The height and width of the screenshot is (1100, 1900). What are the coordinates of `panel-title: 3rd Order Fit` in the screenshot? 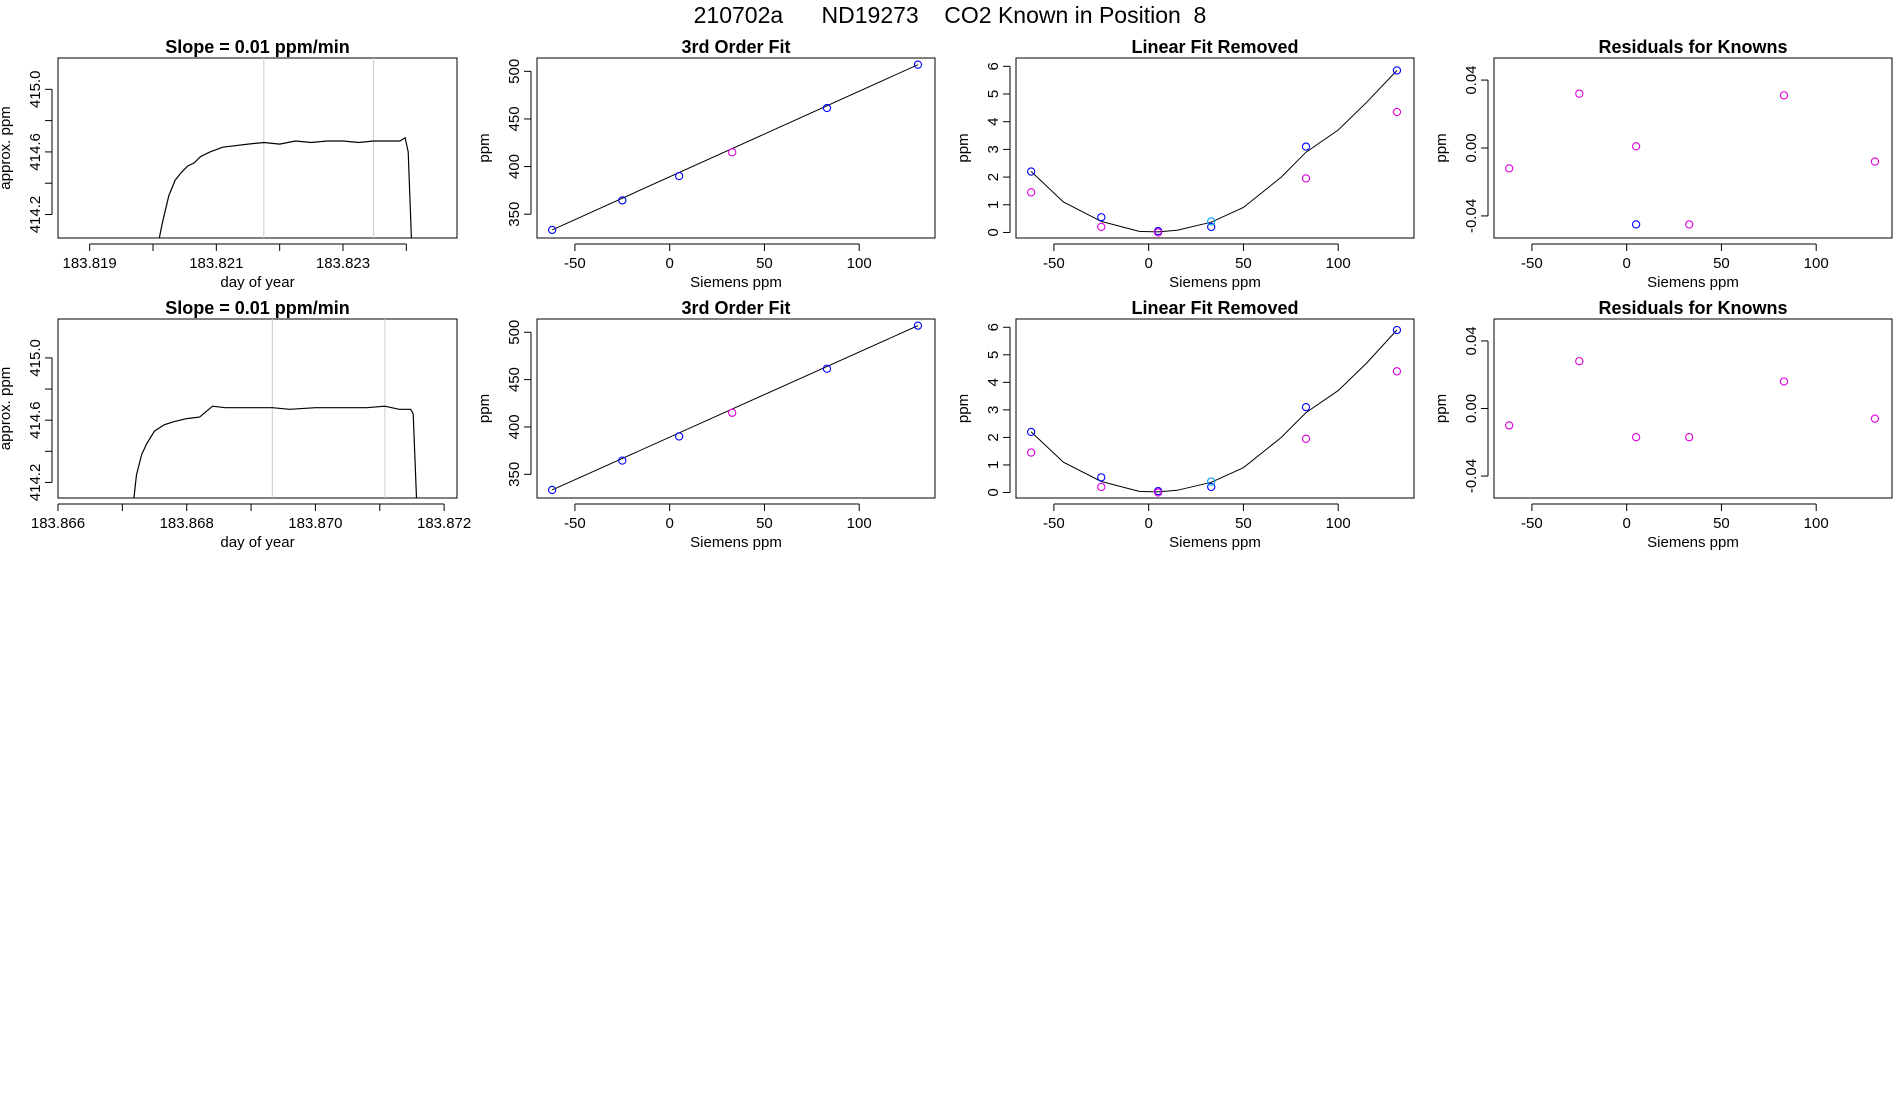 It's located at (735, 47).